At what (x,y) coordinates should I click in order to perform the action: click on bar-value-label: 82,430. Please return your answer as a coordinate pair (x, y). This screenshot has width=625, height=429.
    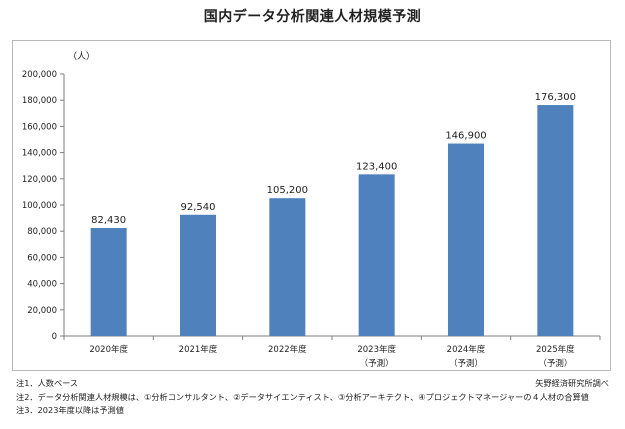
    Looking at the image, I should click on (108, 220).